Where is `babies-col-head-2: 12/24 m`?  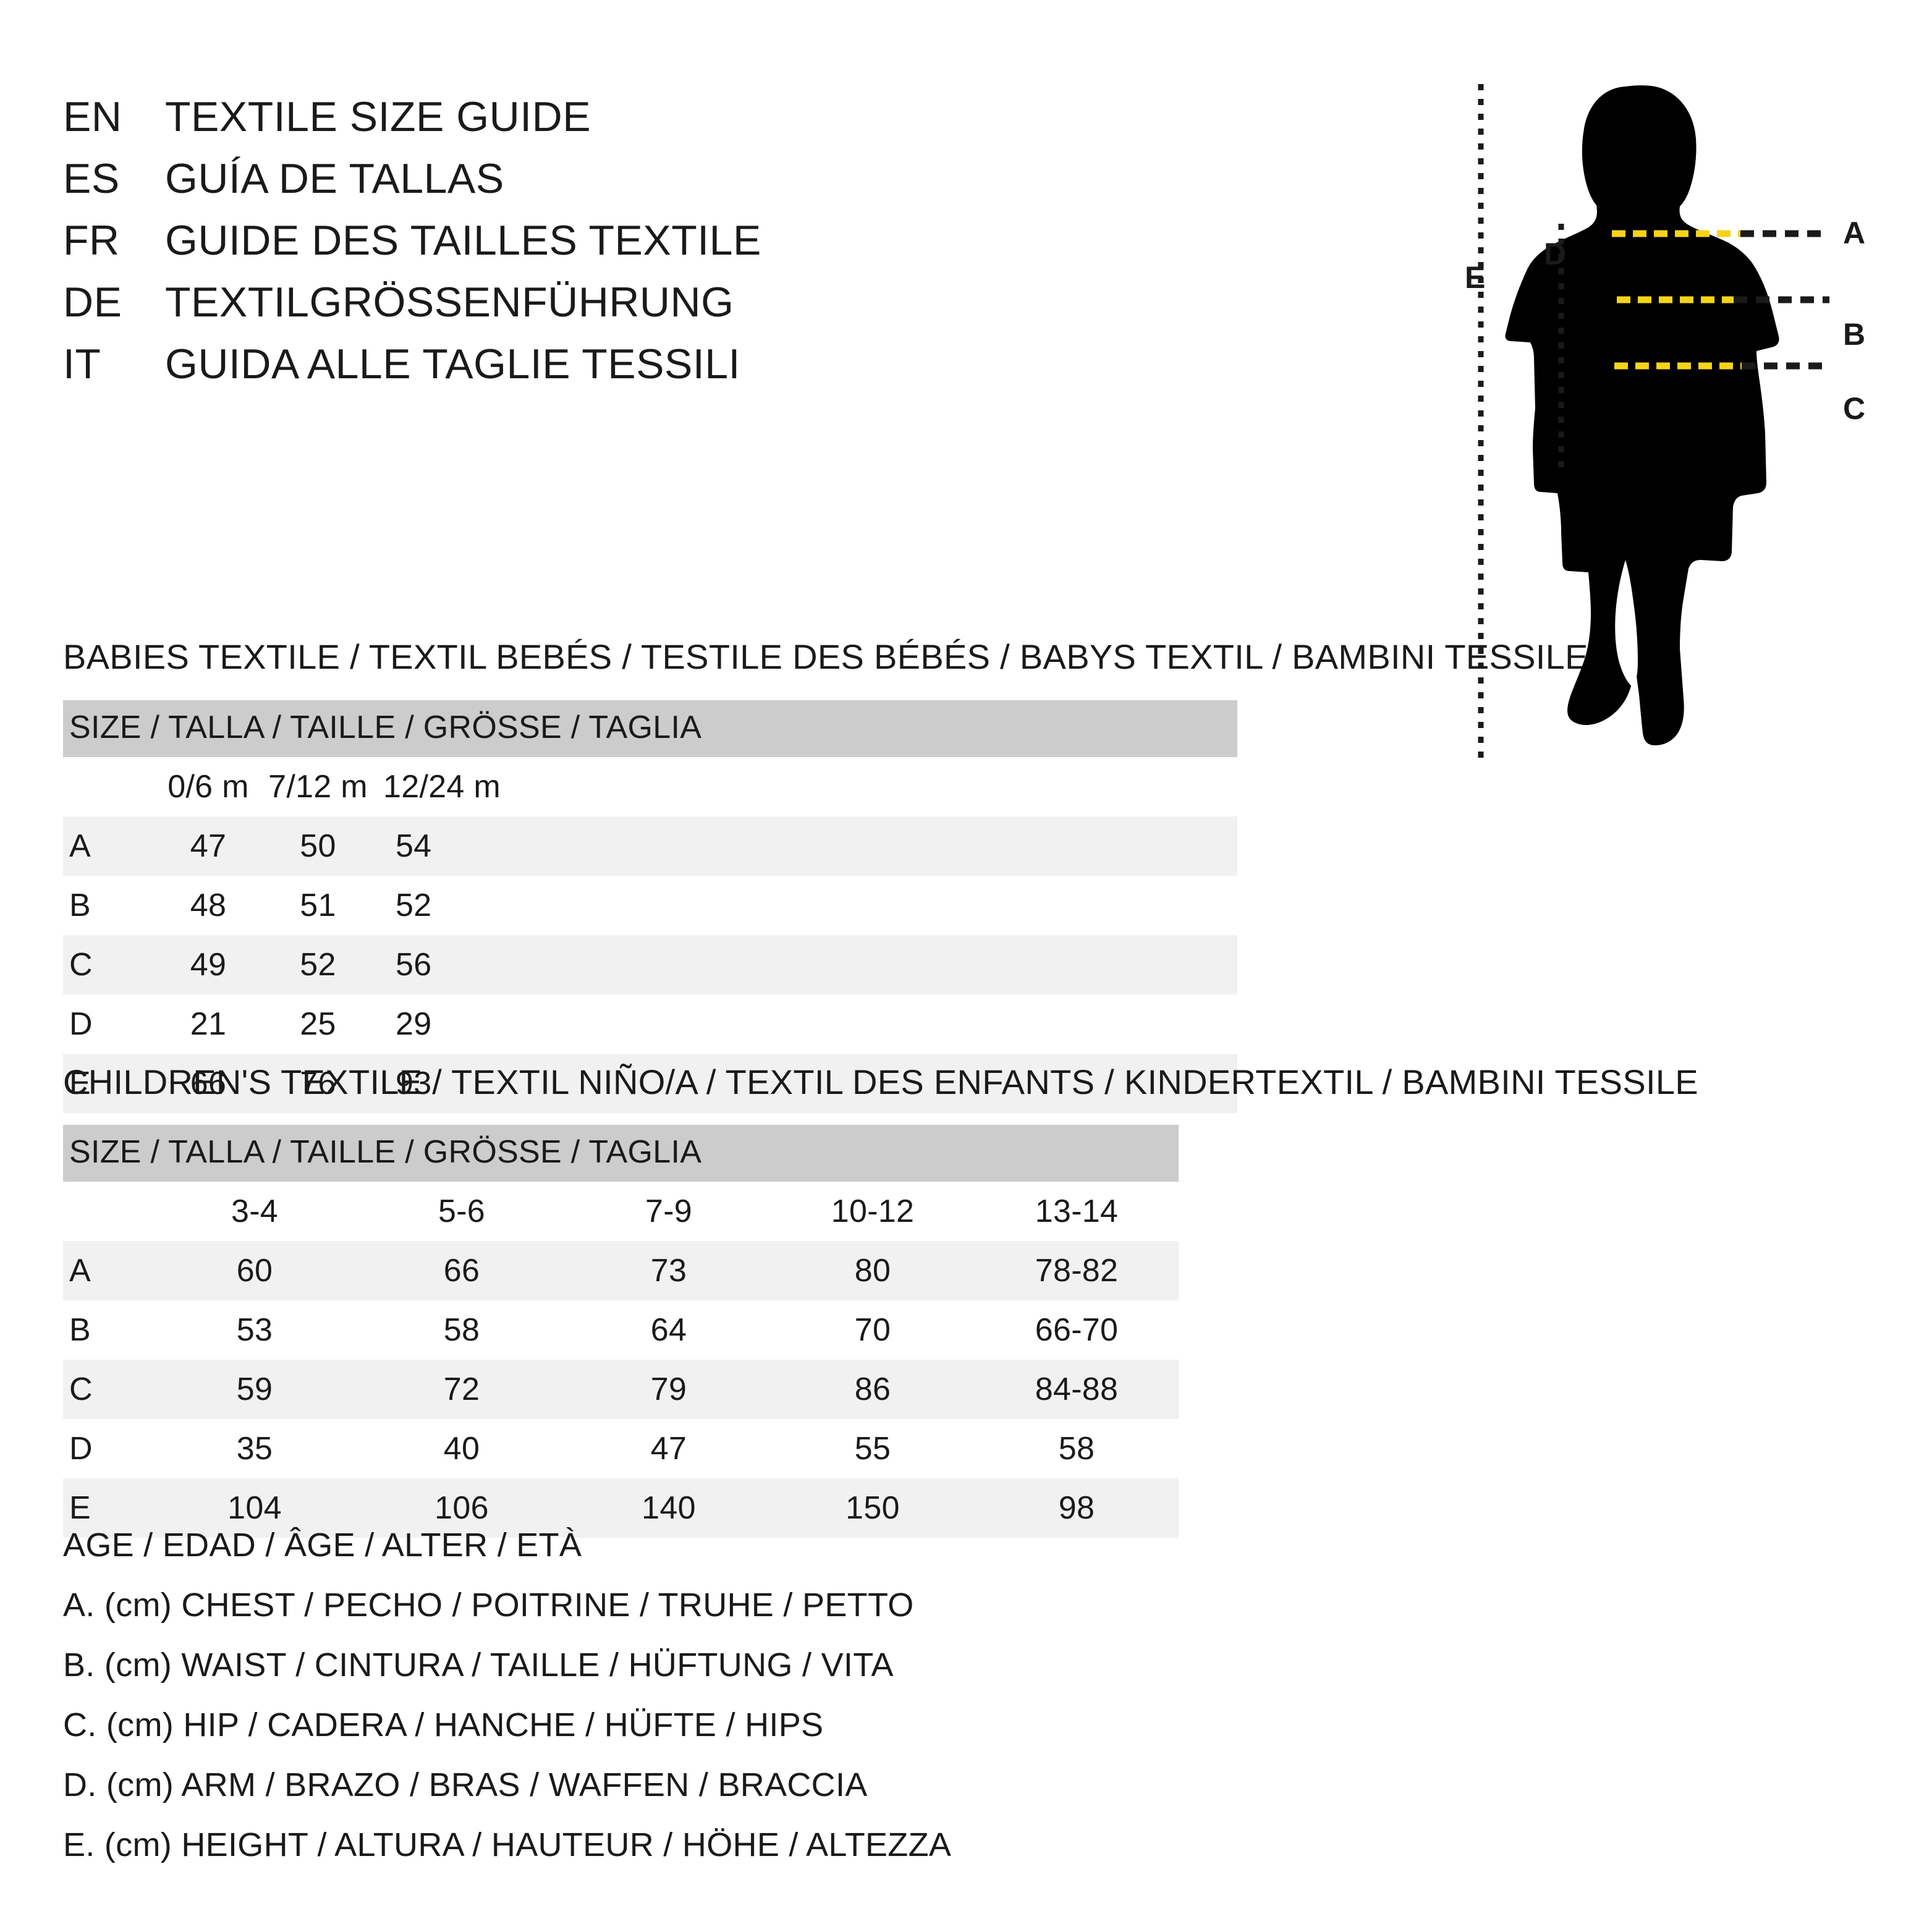 babies-col-head-2: 12/24 m is located at coordinates (805, 786).